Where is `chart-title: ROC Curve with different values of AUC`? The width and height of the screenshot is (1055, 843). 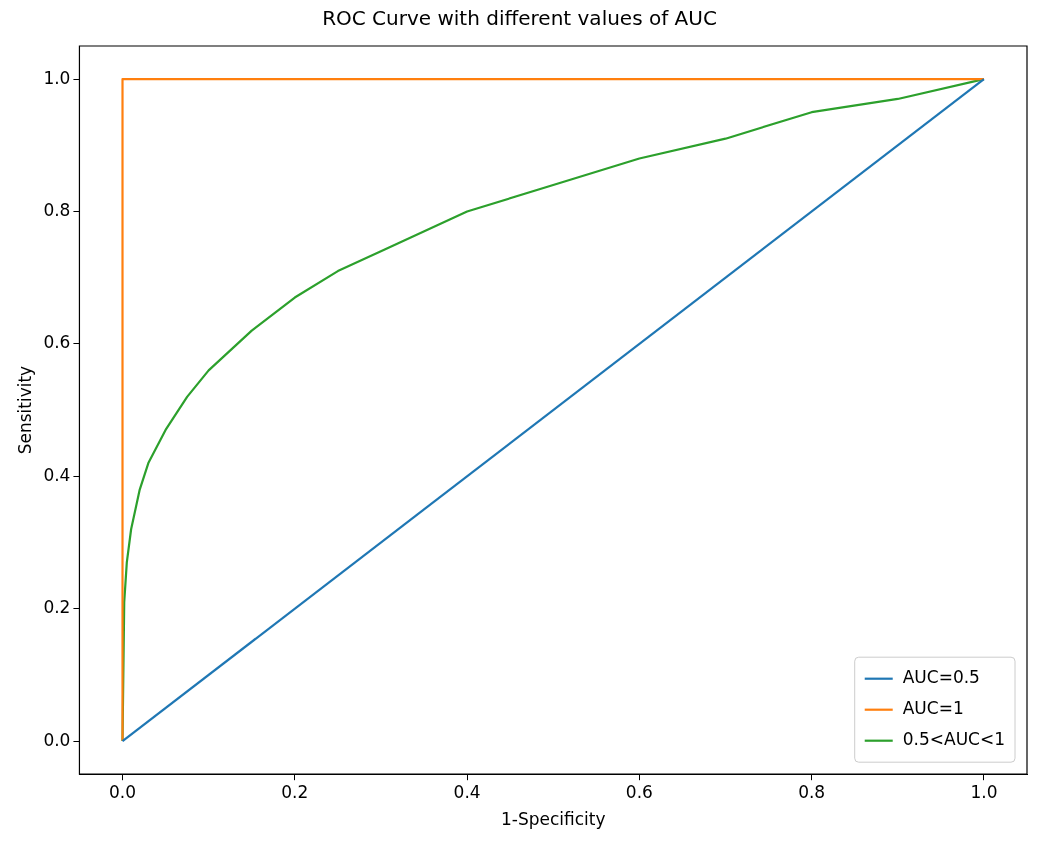
chart-title: ROC Curve with different values of AUC is located at coordinates (519, 18).